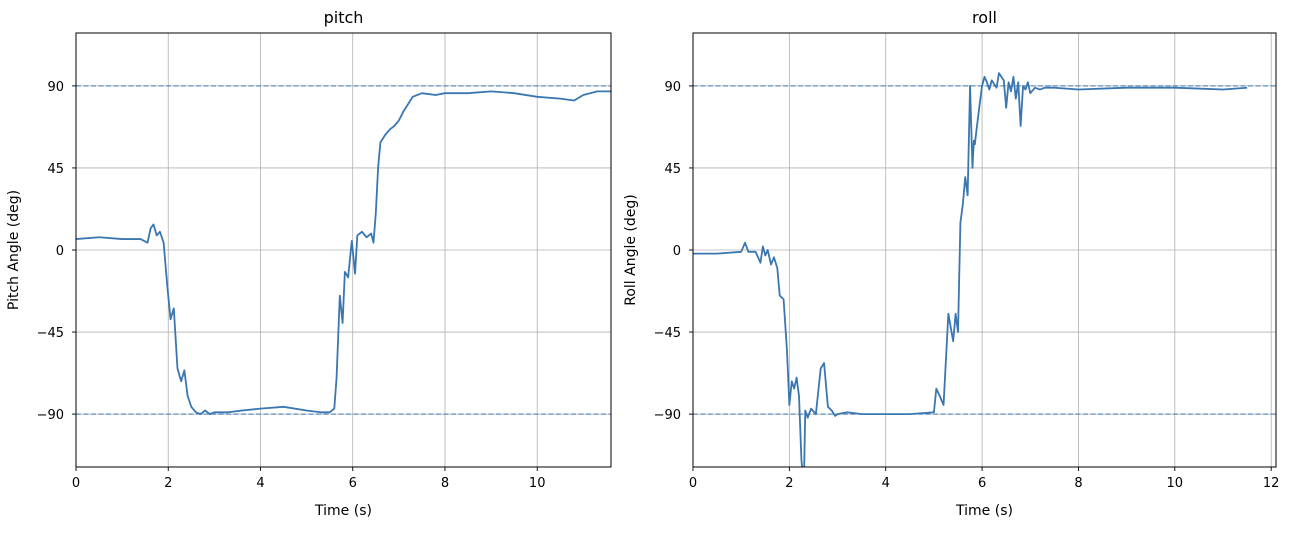  Describe the element at coordinates (982, 483) in the screenshot. I see `roll-xtick-label: 6` at that location.